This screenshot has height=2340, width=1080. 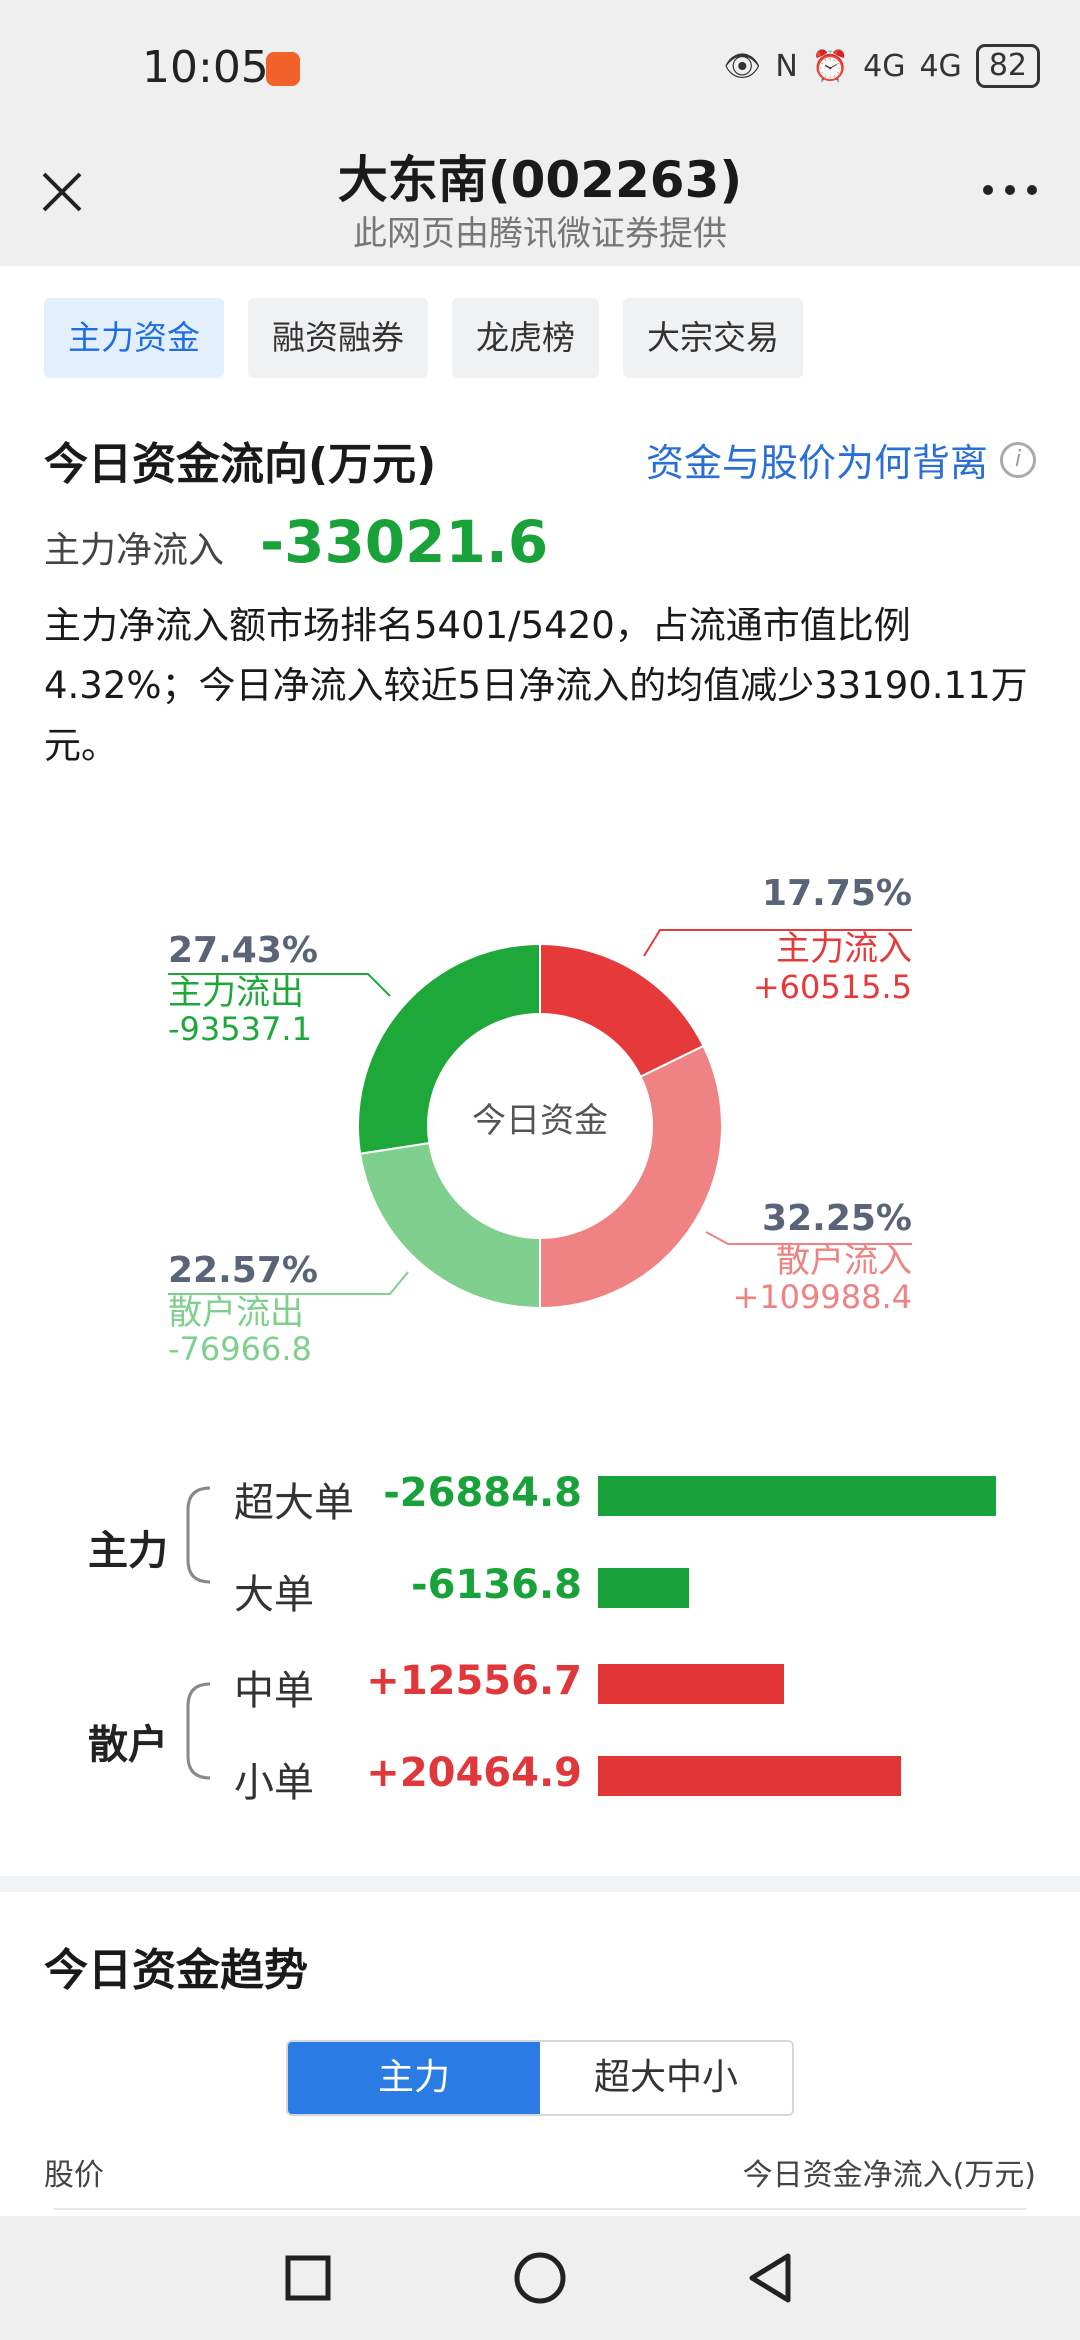 What do you see at coordinates (1007, 66) in the screenshot?
I see `battery-icon: 82` at bounding box center [1007, 66].